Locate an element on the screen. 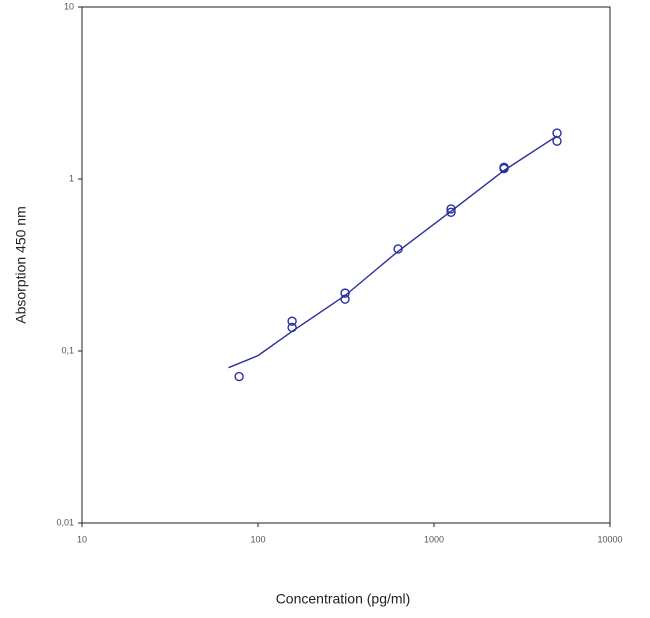 This screenshot has height=618, width=650. x-tick-label: 10 is located at coordinates (82, 539).